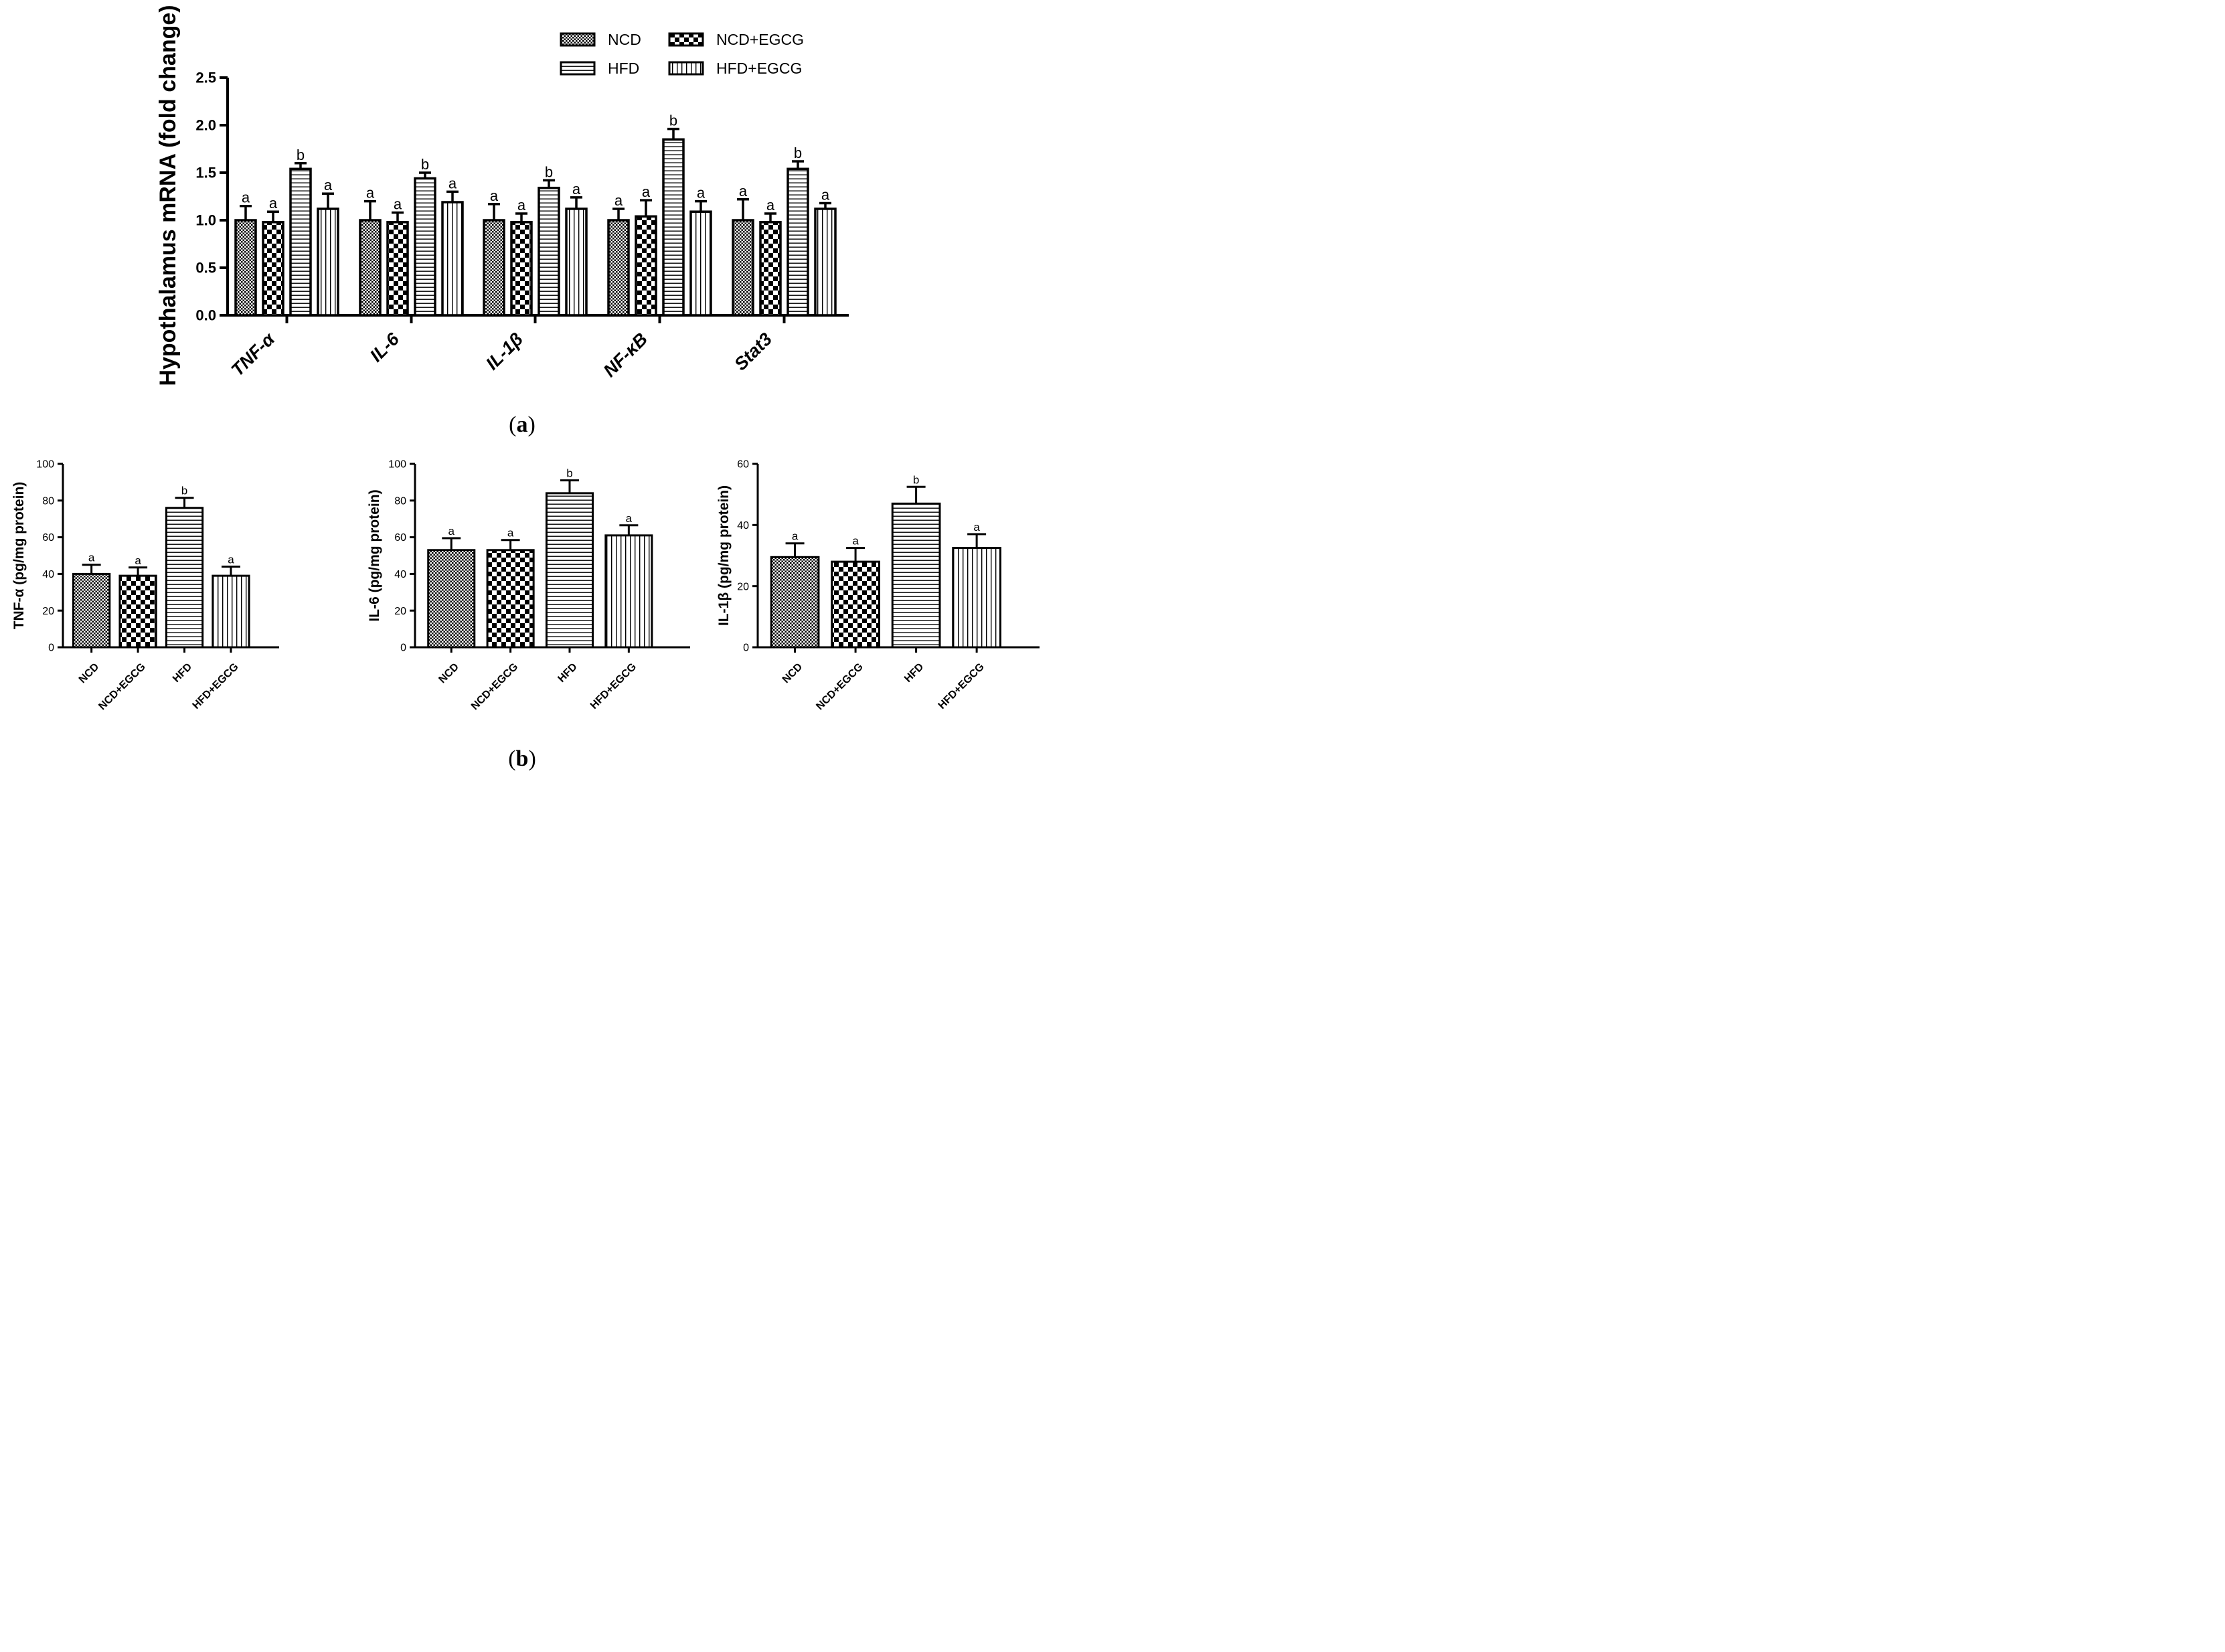 Image resolution: width=2225 pixels, height=1652 pixels. What do you see at coordinates (600, 40) in the screenshot?
I see `legend-item-ncd: NCD` at bounding box center [600, 40].